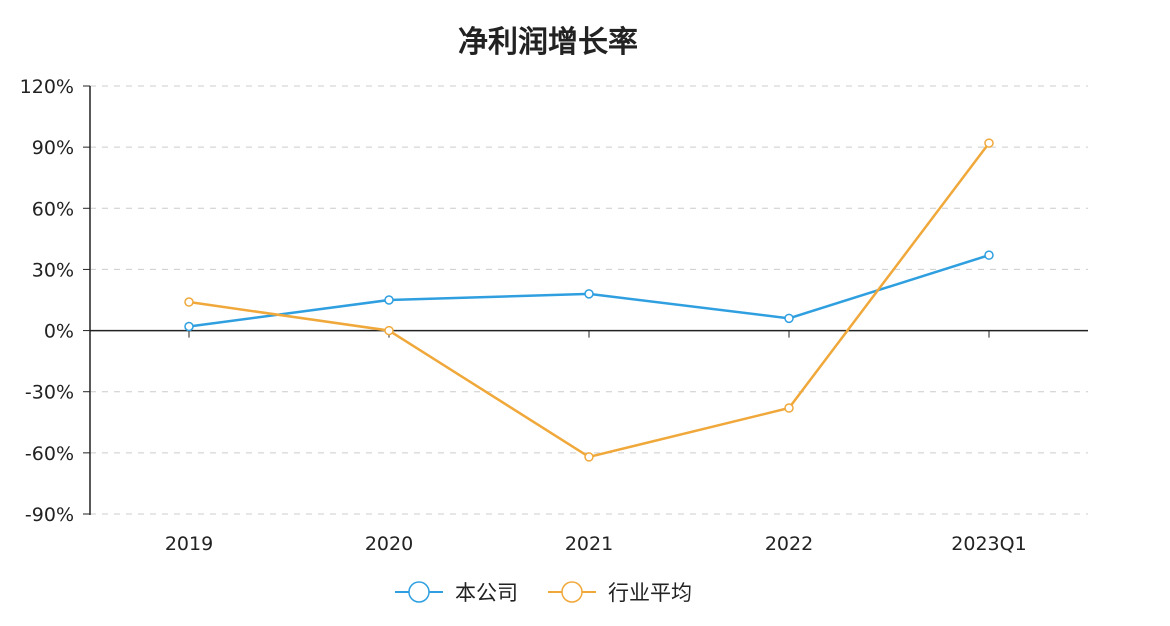 The image size is (1170, 626). What do you see at coordinates (49, 515) in the screenshot?
I see `y-tick-label: -90%` at bounding box center [49, 515].